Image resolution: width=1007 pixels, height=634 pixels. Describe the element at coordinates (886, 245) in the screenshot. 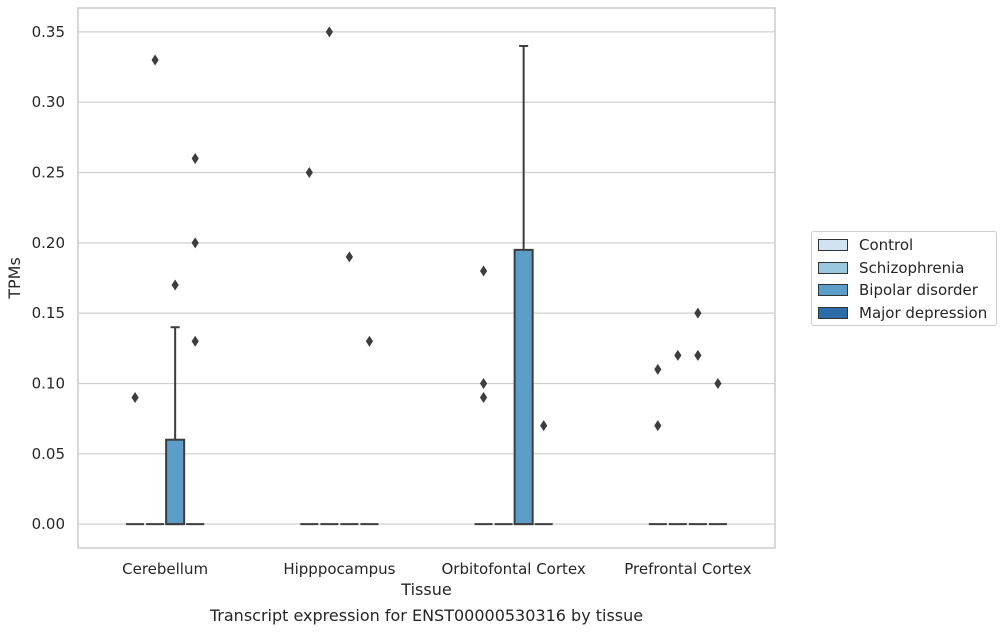

I see `legend-label: Control` at that location.